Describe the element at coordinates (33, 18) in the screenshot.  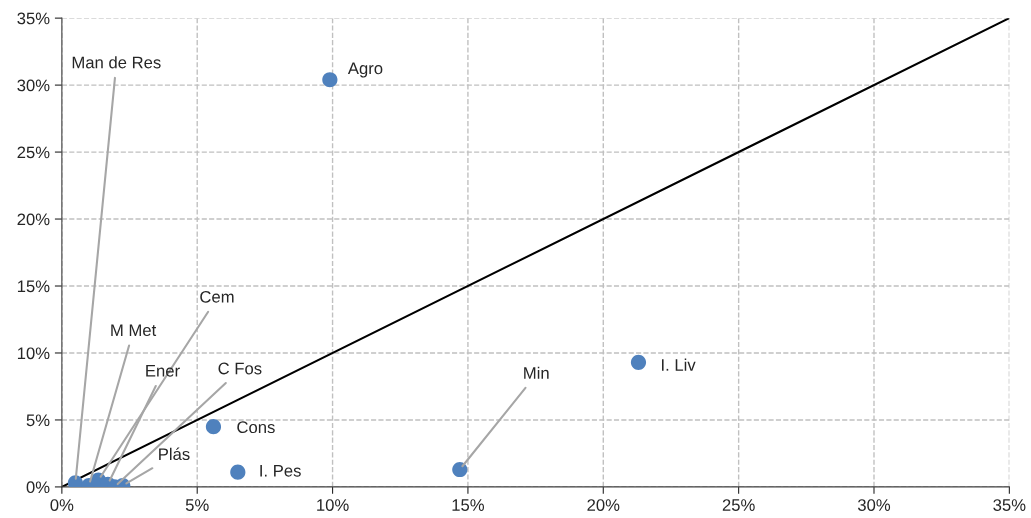
I see `y-tick-label: 35%` at that location.